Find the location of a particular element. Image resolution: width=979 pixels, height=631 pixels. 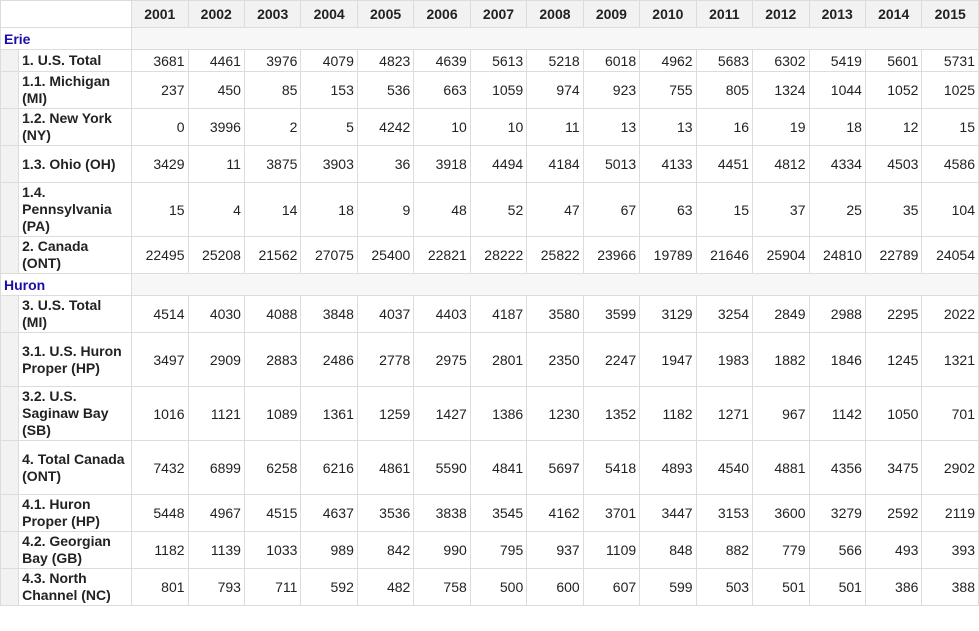

table-cell: 2 is located at coordinates (272, 127).